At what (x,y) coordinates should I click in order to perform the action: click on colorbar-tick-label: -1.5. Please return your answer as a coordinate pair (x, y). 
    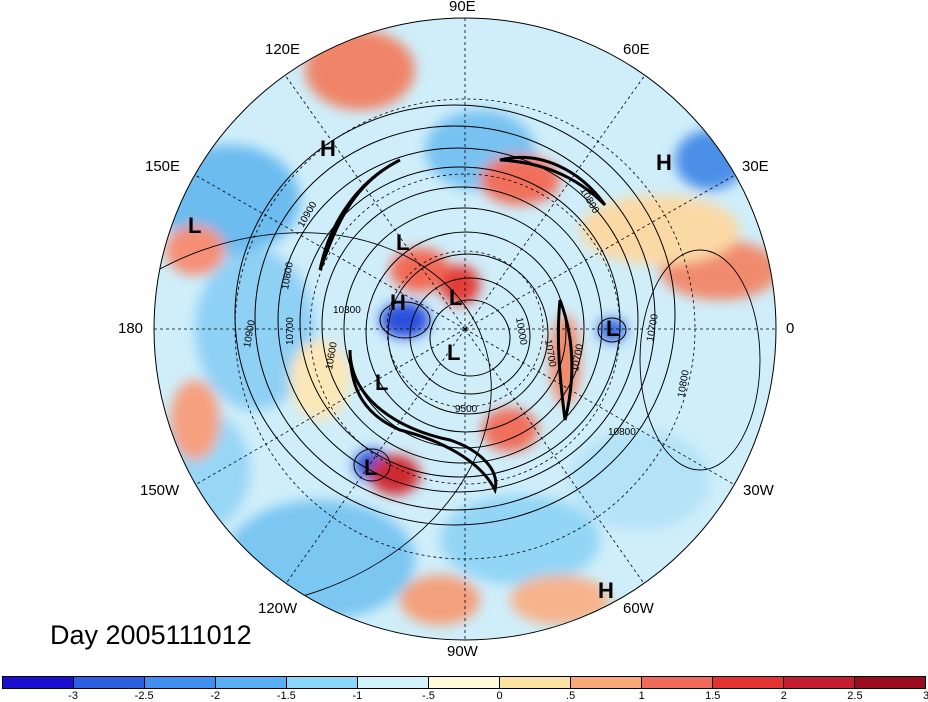
    Looking at the image, I should click on (286, 696).